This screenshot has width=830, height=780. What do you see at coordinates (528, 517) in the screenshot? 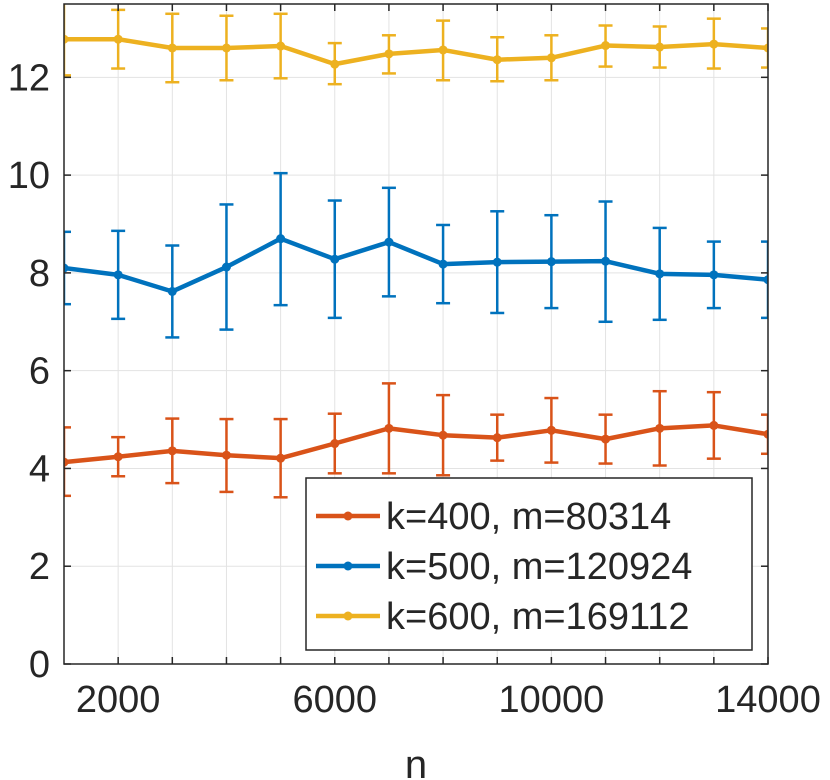
I see `legend-label: k=400, m=80314` at bounding box center [528, 517].